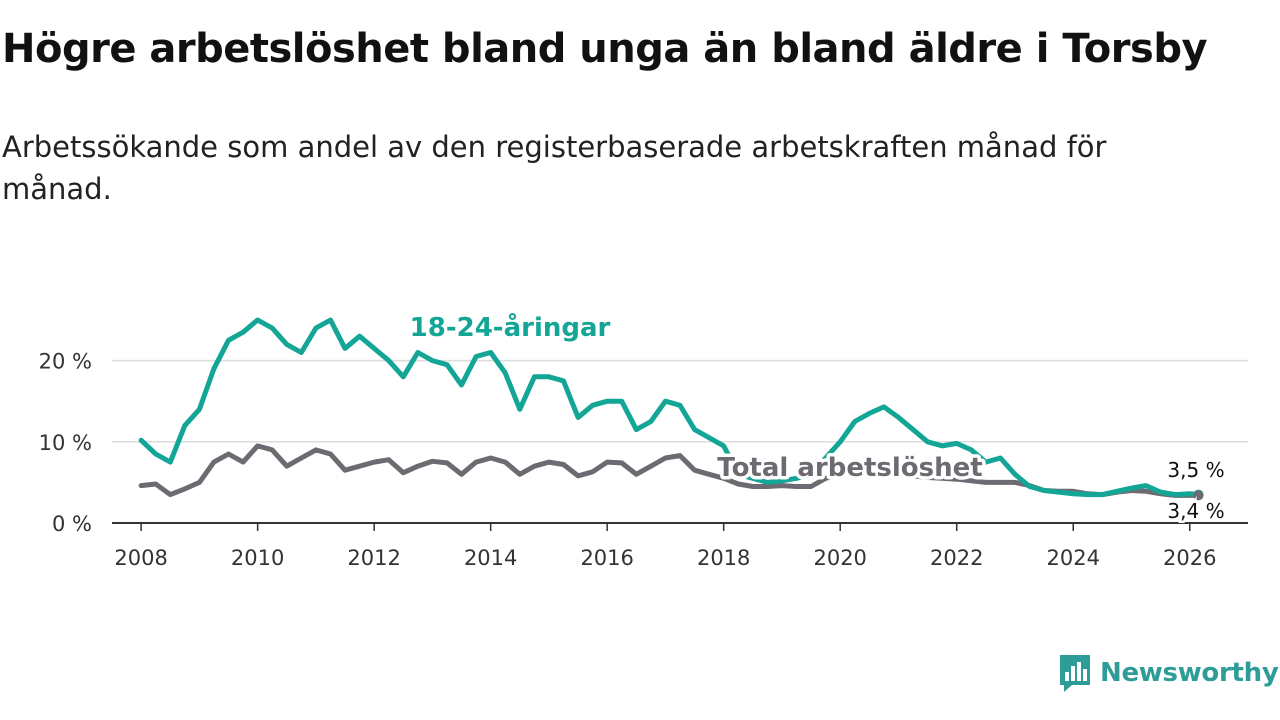 The height and width of the screenshot is (720, 1280). I want to click on brand-name: Newsworthy, so click(1189, 673).